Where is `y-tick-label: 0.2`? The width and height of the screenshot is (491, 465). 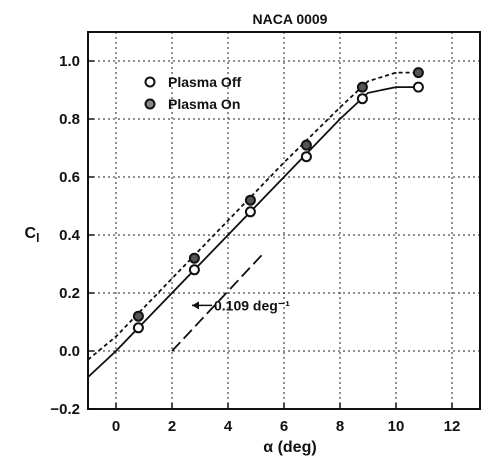
y-tick-label: 0.2 is located at coordinates (69, 293).